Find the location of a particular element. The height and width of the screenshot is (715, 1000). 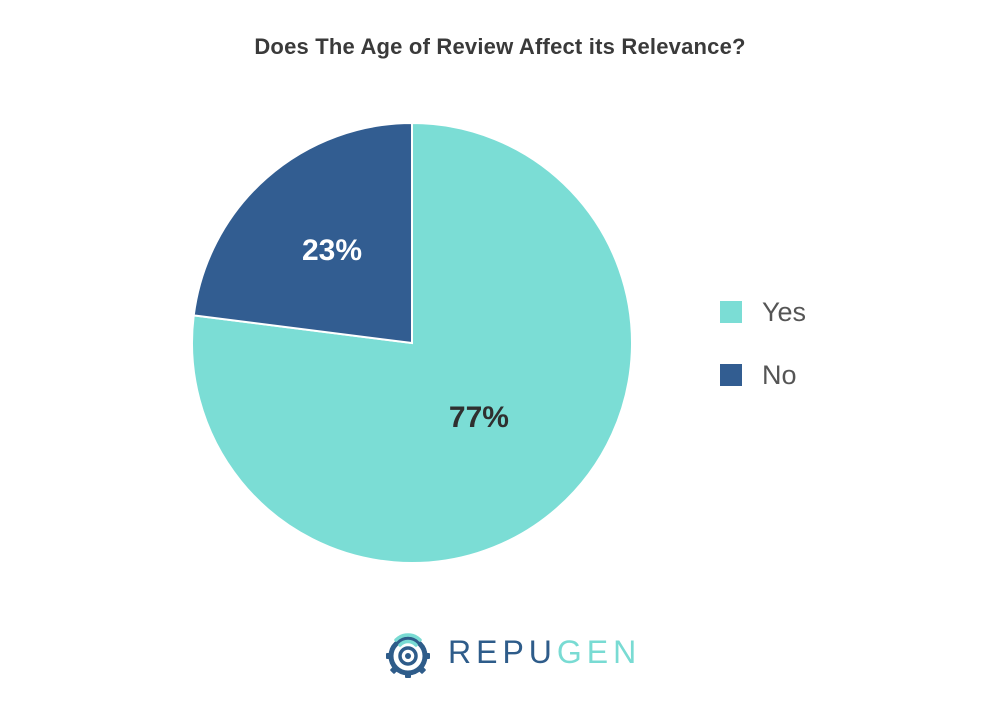

logo-icon is located at coordinates (408, 655).